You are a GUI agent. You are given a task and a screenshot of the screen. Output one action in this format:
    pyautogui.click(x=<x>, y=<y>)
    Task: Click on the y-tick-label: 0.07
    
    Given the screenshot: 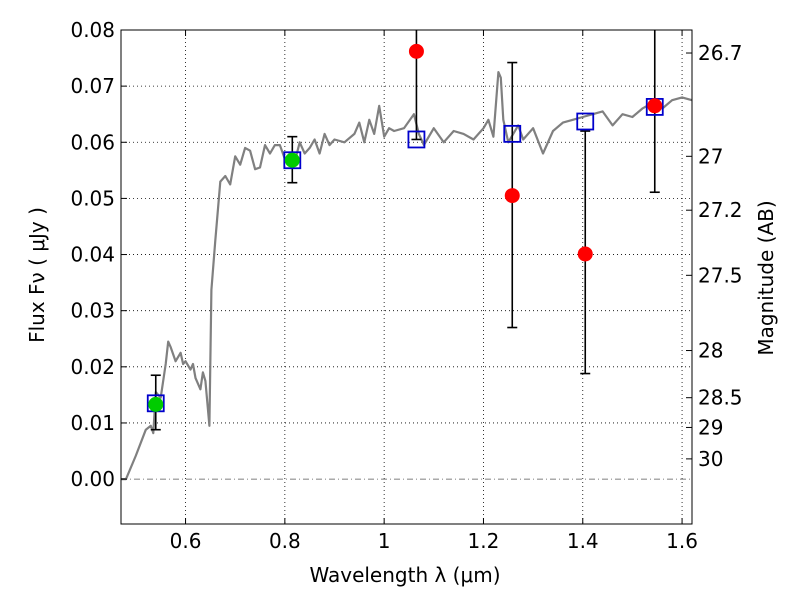 What is the action you would take?
    pyautogui.click(x=92, y=86)
    